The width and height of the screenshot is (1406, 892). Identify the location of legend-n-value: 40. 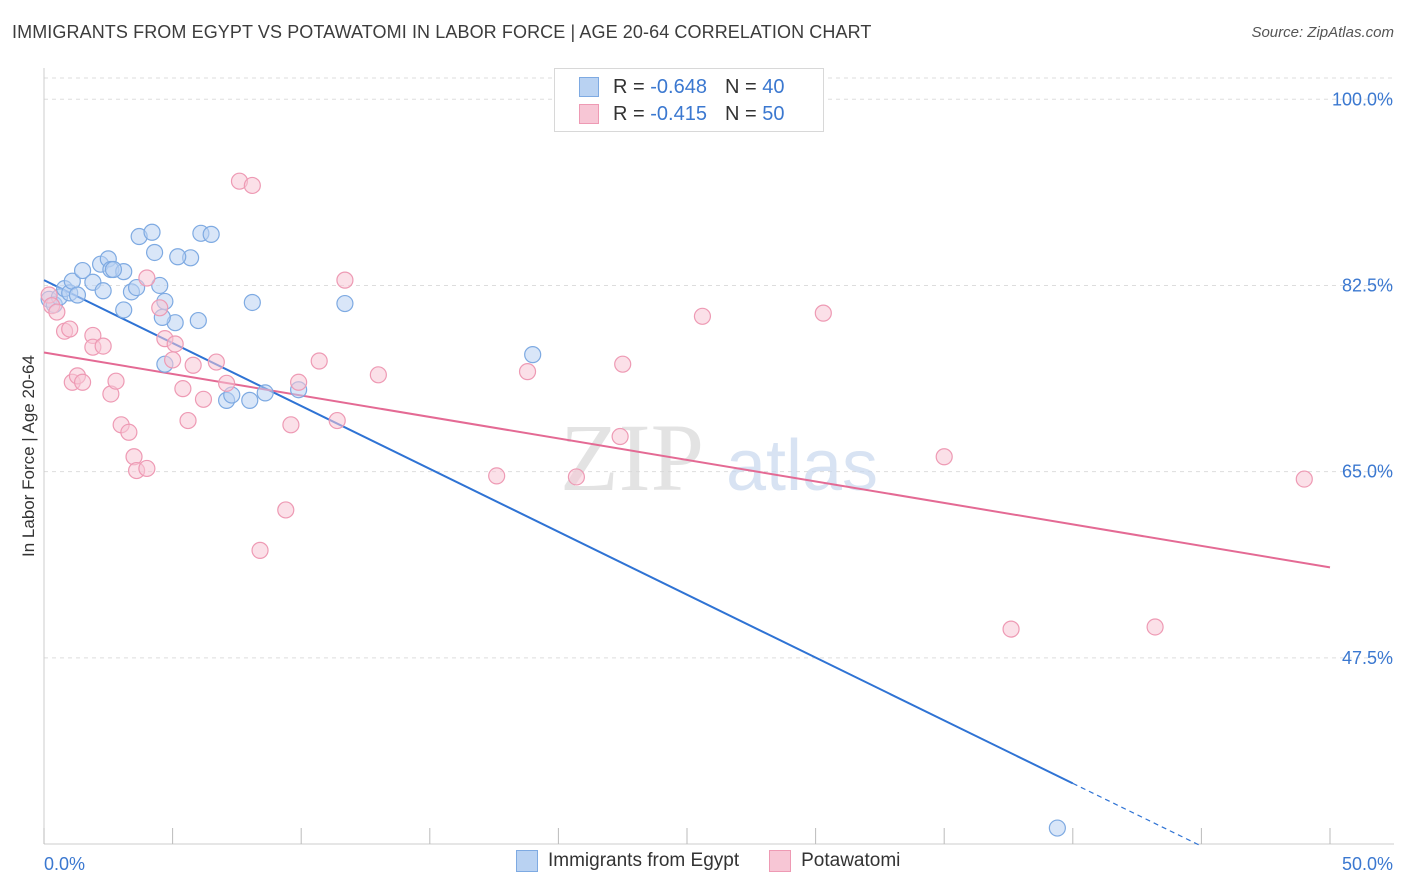
(773, 86).